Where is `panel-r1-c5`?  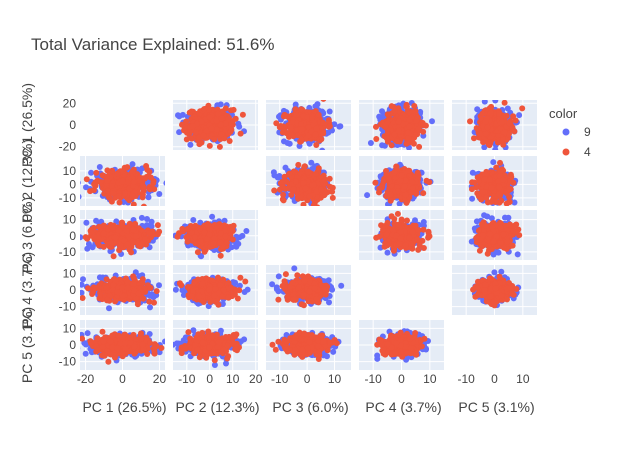
panel-r1-c5 is located at coordinates (494, 125).